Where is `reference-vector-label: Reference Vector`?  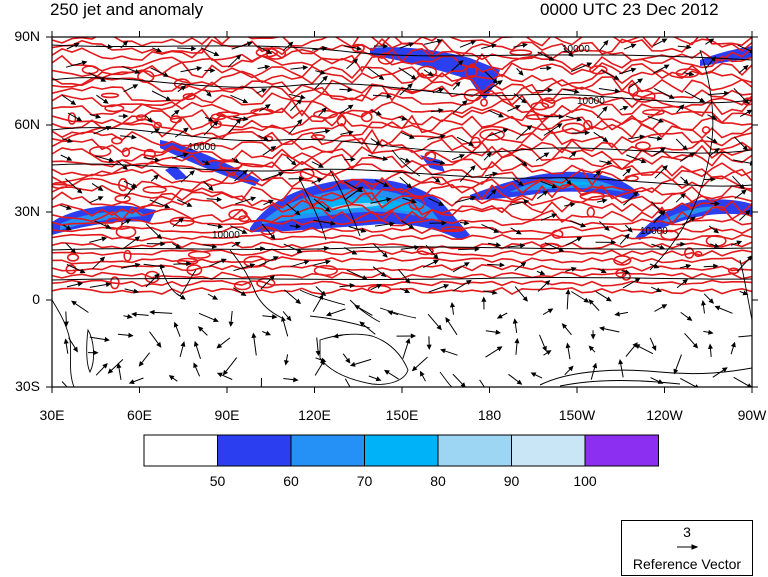
reference-vector-label: Reference Vector is located at coordinates (687, 564).